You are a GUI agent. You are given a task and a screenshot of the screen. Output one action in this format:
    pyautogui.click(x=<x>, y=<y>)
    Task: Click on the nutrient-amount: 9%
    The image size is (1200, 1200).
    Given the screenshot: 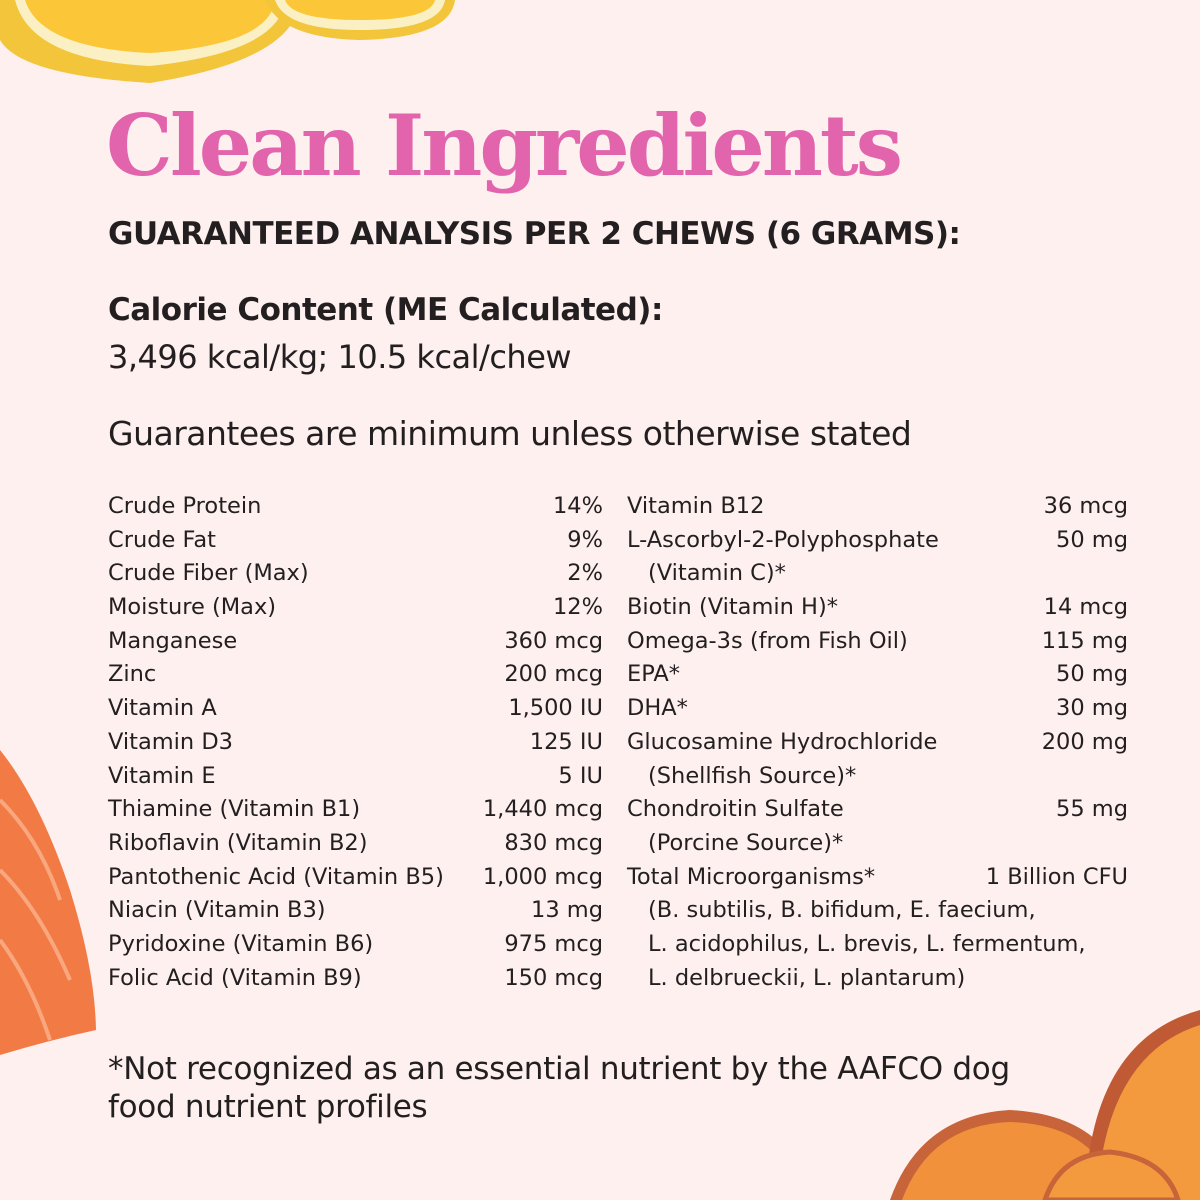 What is the action you would take?
    pyautogui.click(x=585, y=539)
    